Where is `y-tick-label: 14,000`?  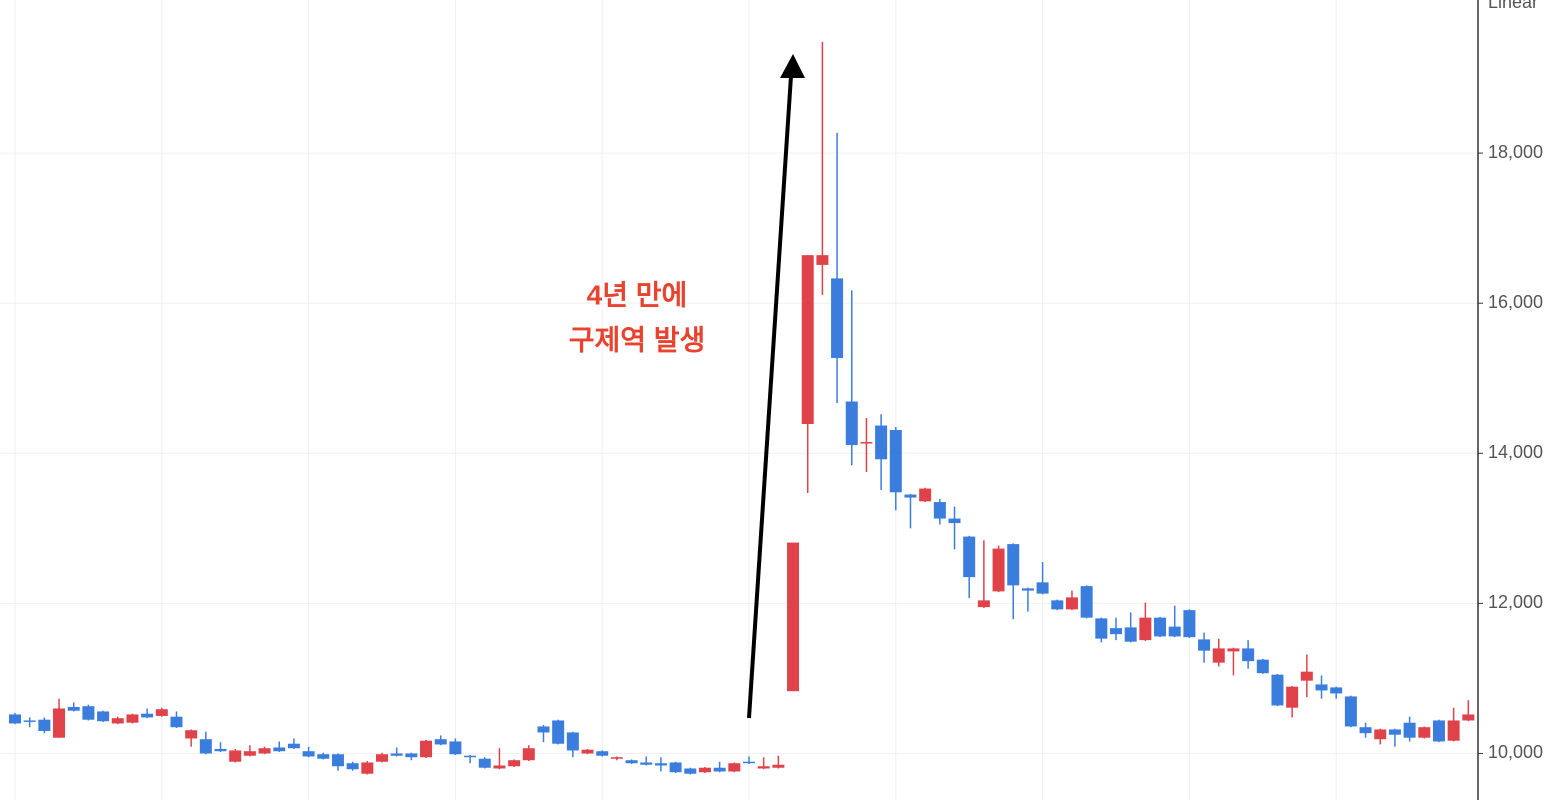 y-tick-label: 14,000 is located at coordinates (1515, 452).